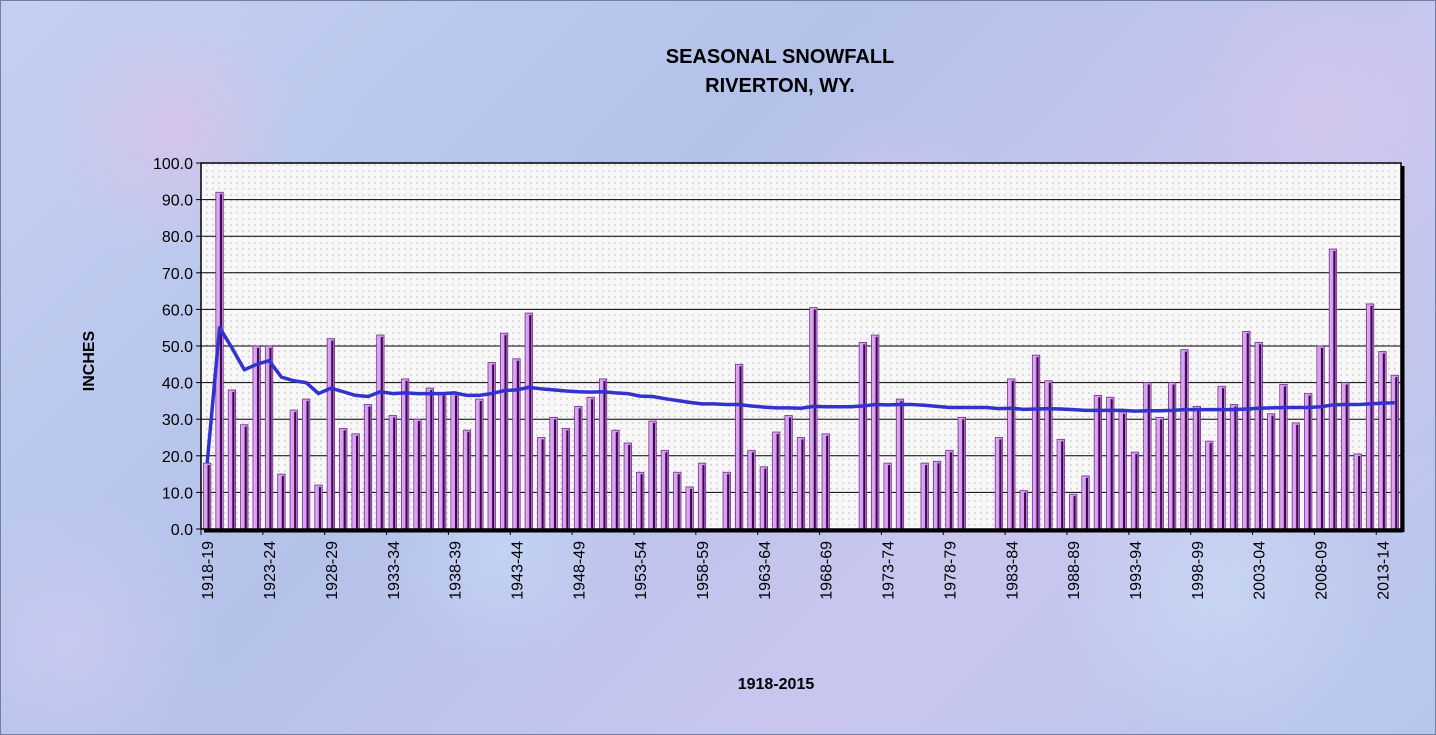 Image resolution: width=1436 pixels, height=735 pixels. What do you see at coordinates (177, 347) in the screenshot?
I see `y-tick-label: 50.0` at bounding box center [177, 347].